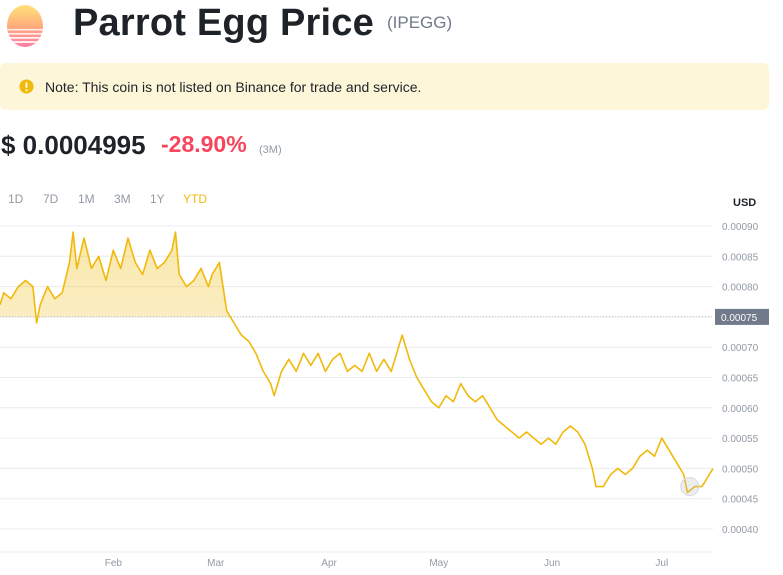 This screenshot has height=575, width=783. I want to click on x-tick-label: Jul, so click(661, 563).